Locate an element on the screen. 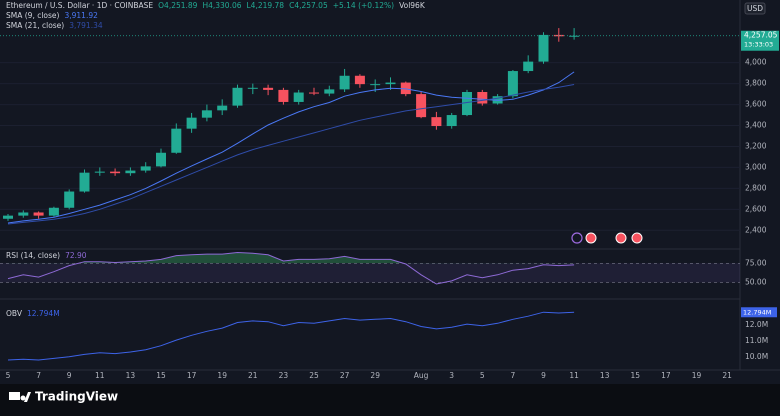  y-tick-label: 4,000 is located at coordinates (756, 62).